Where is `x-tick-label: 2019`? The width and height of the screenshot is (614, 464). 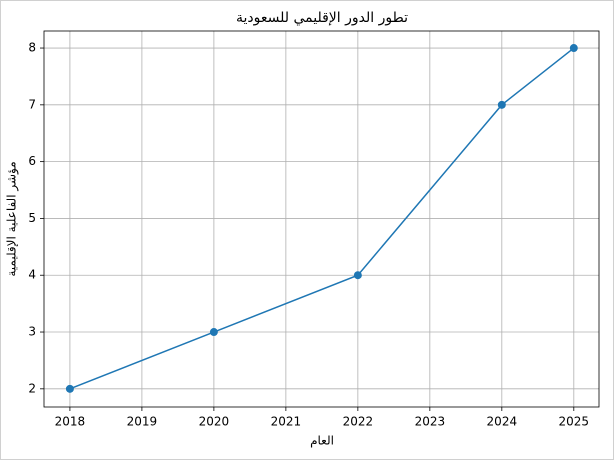 x-tick-label: 2019 is located at coordinates (142, 422).